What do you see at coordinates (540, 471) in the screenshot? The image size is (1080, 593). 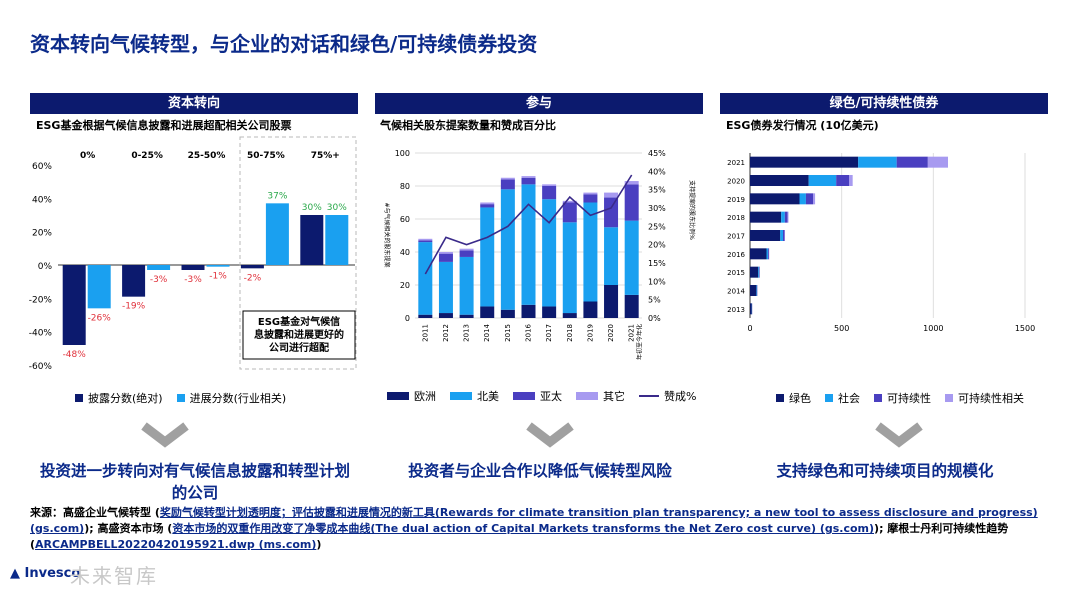 I see `conclusion-engagement: 投资者与企业合作以降低气候转型风险` at bounding box center [540, 471].